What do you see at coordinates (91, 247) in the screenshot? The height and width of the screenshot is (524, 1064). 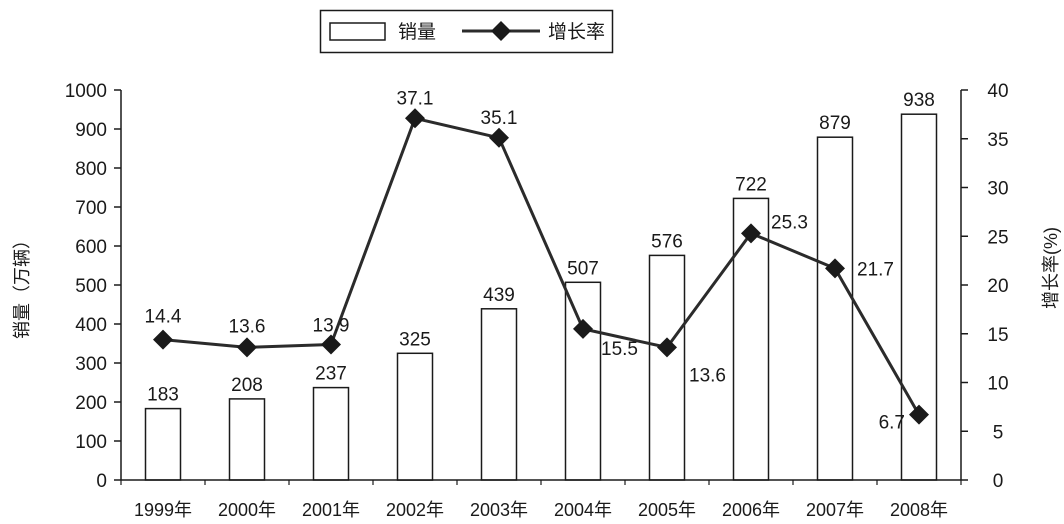 I see `y-axis-tick-label: 600` at bounding box center [91, 247].